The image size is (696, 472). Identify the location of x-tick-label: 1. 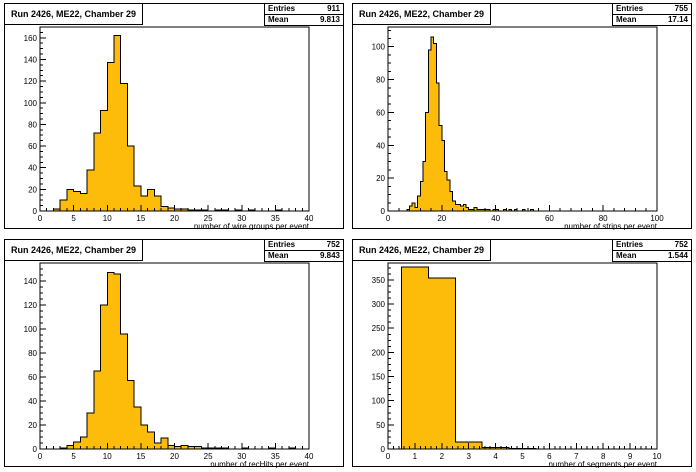
(415, 456).